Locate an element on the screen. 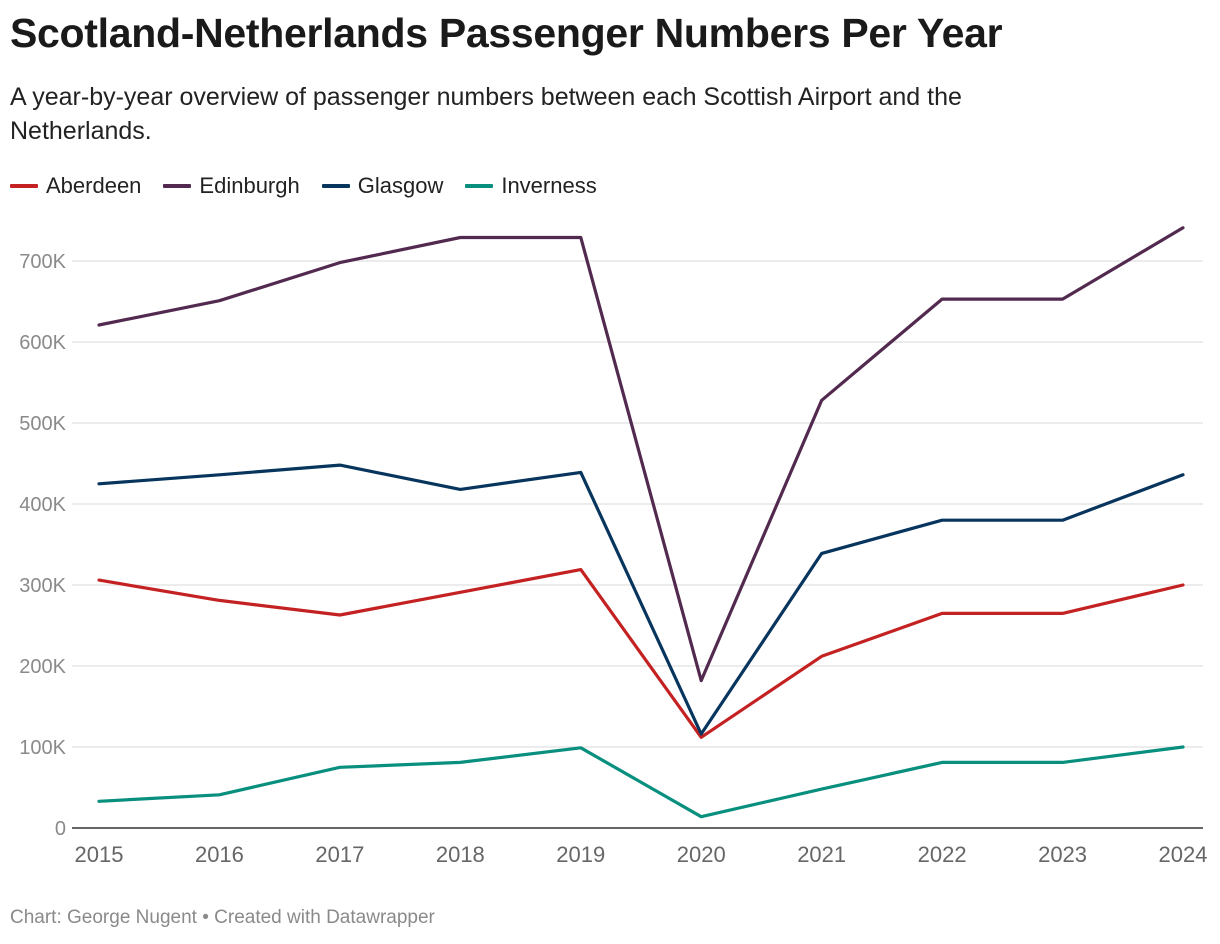  legend-swatch-edinburgh is located at coordinates (177, 186).